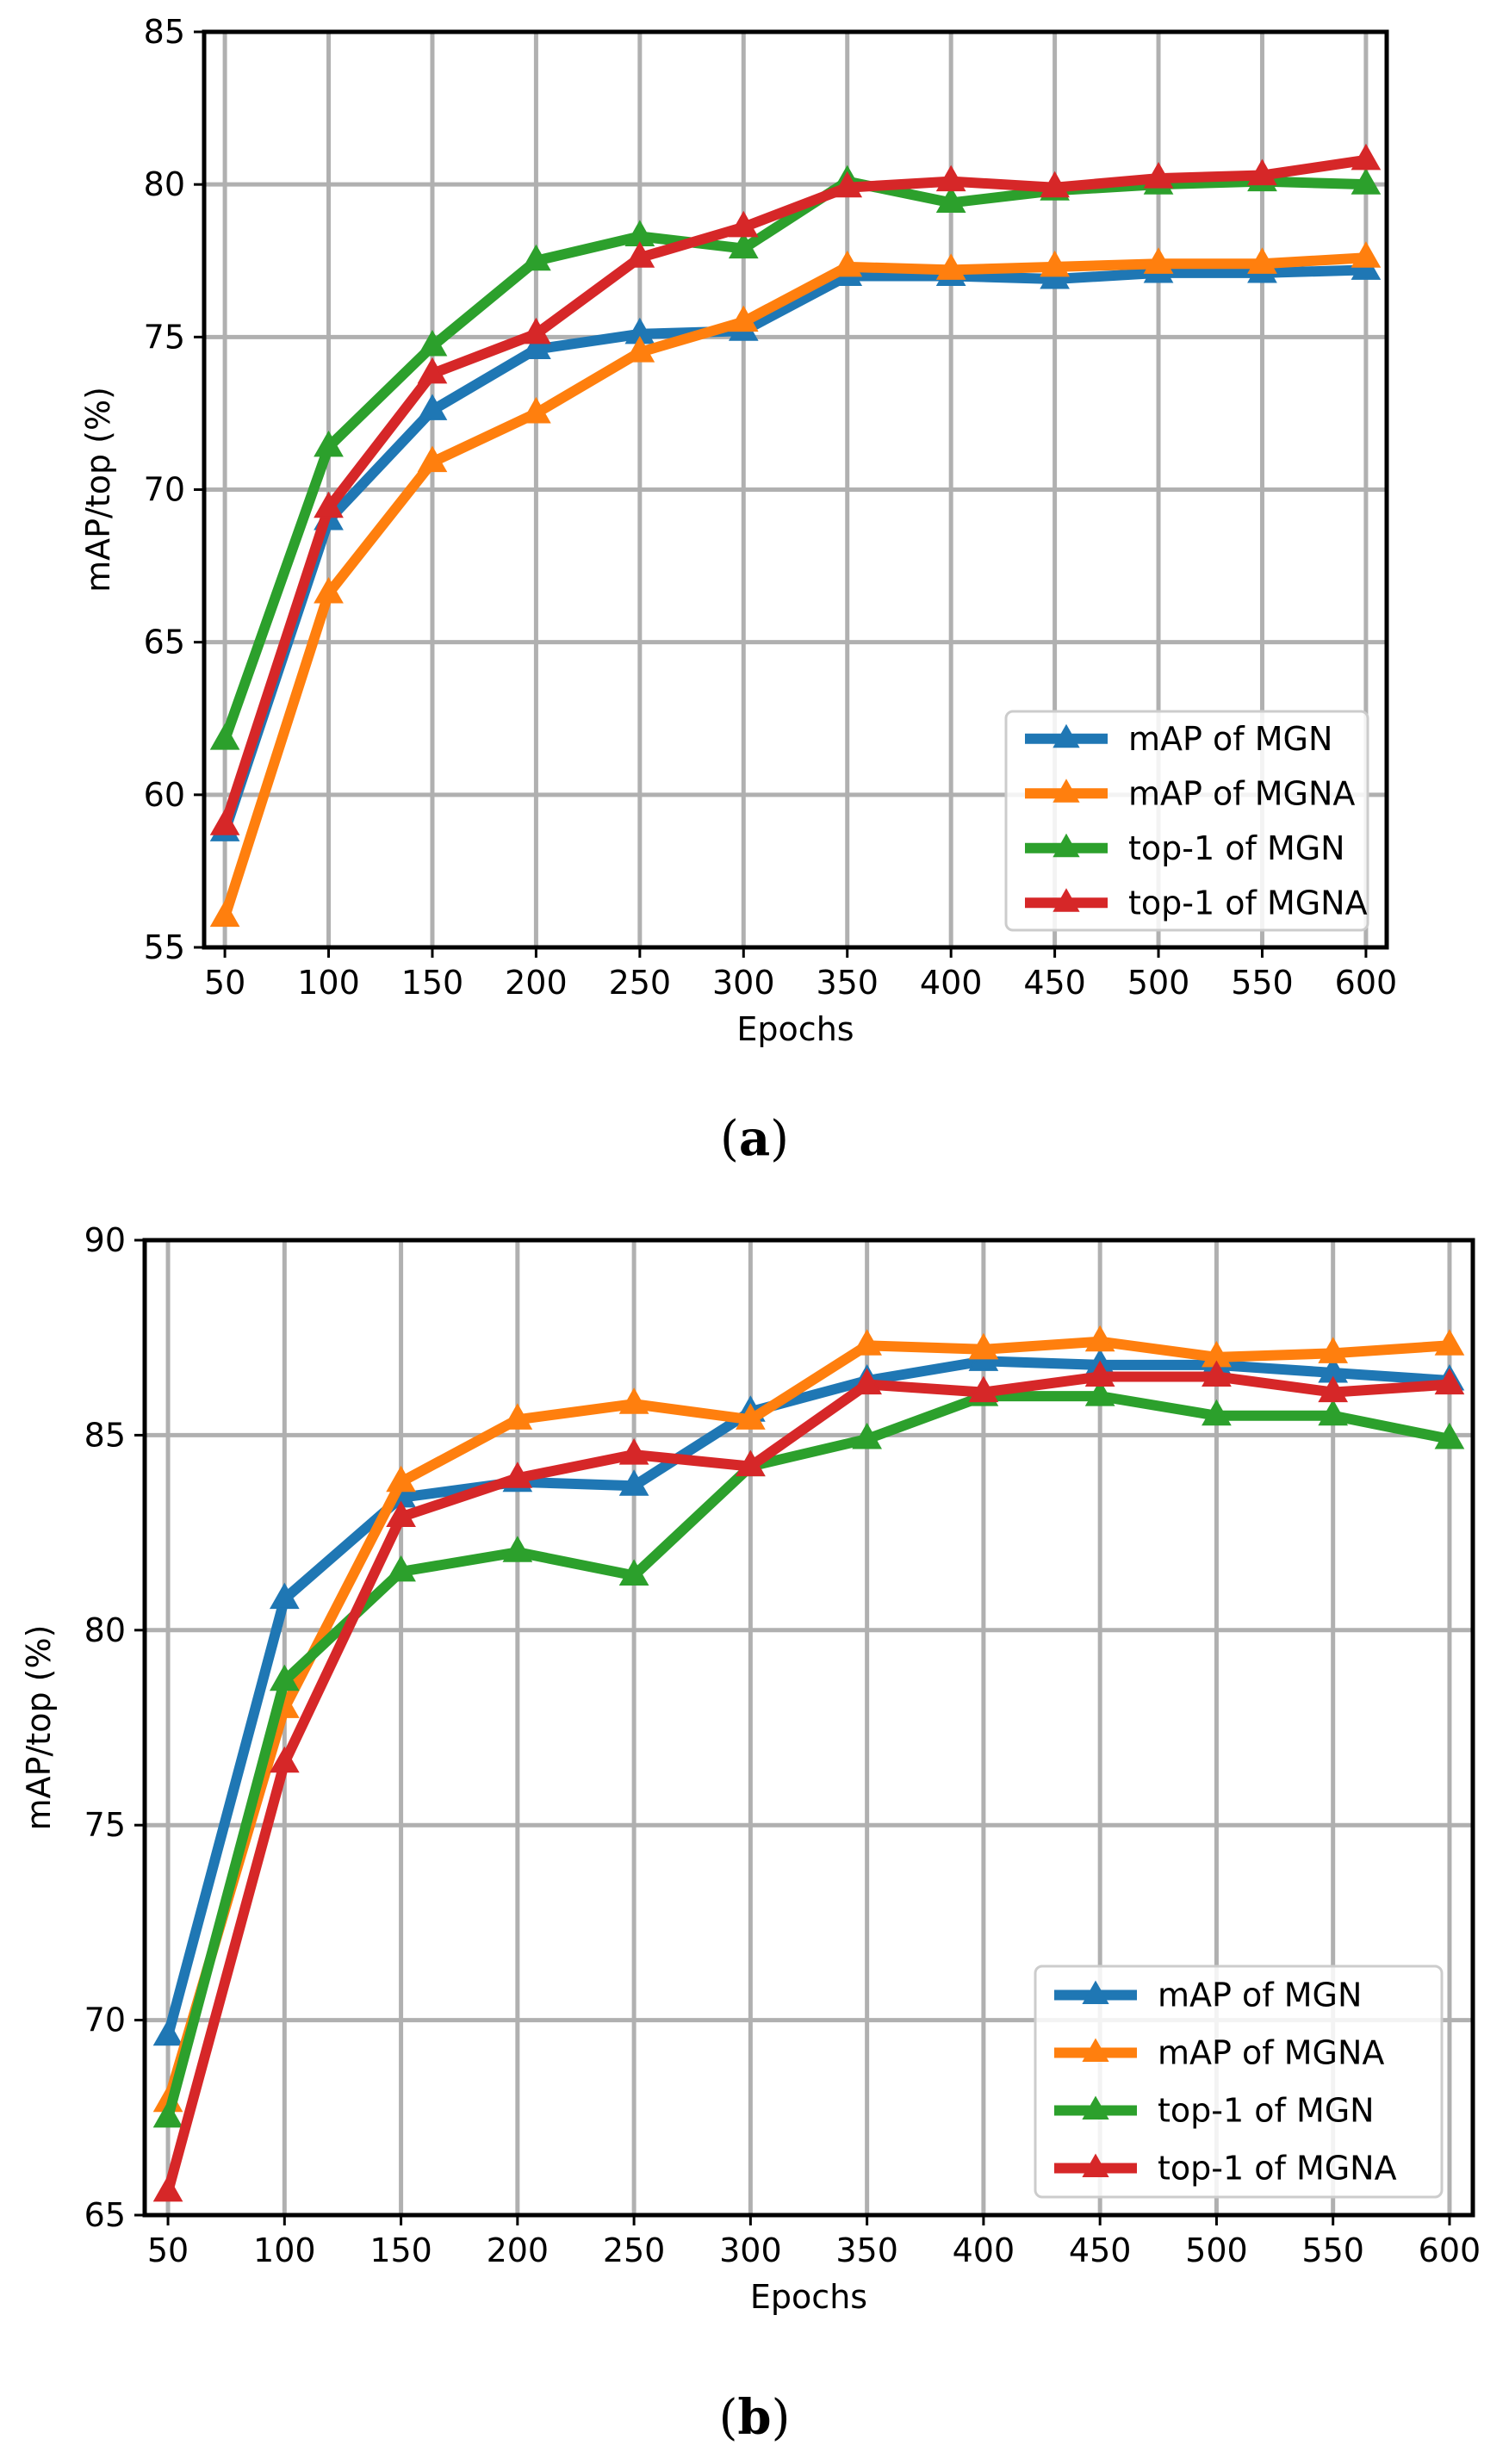 This screenshot has width=1509, height=2464. I want to click on x-tick-label: 450, so click(1054, 983).